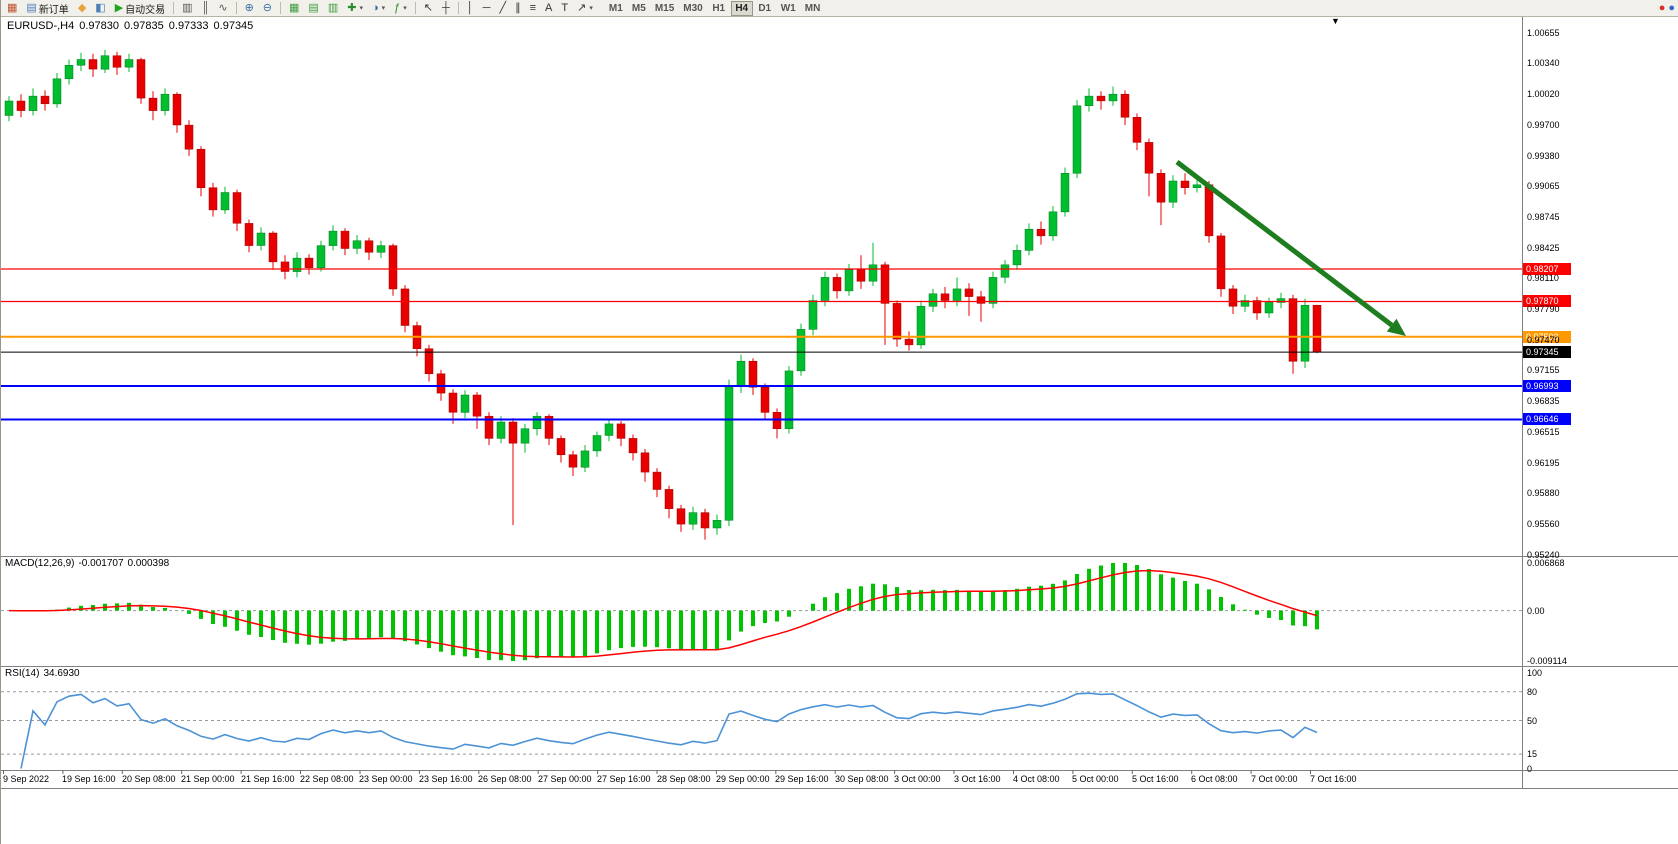  What do you see at coordinates (375, 7) in the screenshot?
I see `period-clock-icon: ◑` at bounding box center [375, 7].